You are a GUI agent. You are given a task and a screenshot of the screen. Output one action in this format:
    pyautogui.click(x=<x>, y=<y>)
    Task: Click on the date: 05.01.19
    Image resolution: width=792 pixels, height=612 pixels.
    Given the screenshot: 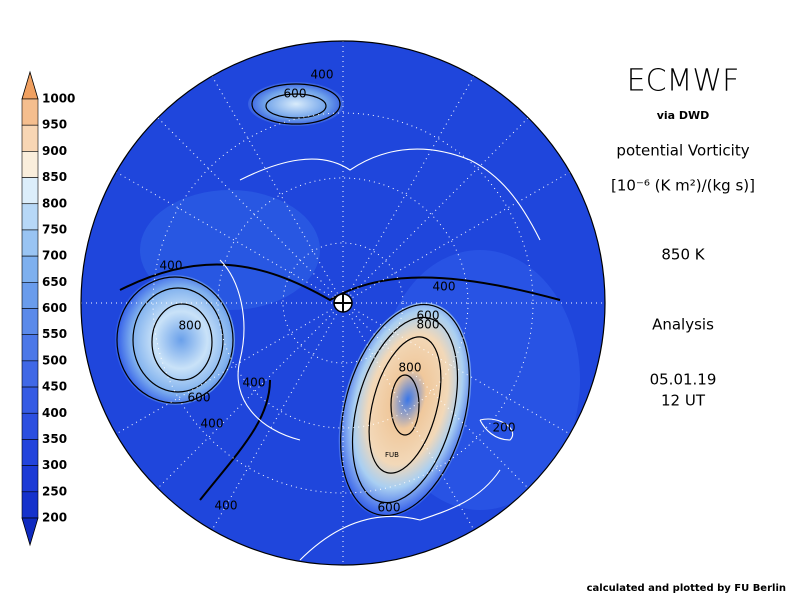 What is the action you would take?
    pyautogui.click(x=683, y=380)
    